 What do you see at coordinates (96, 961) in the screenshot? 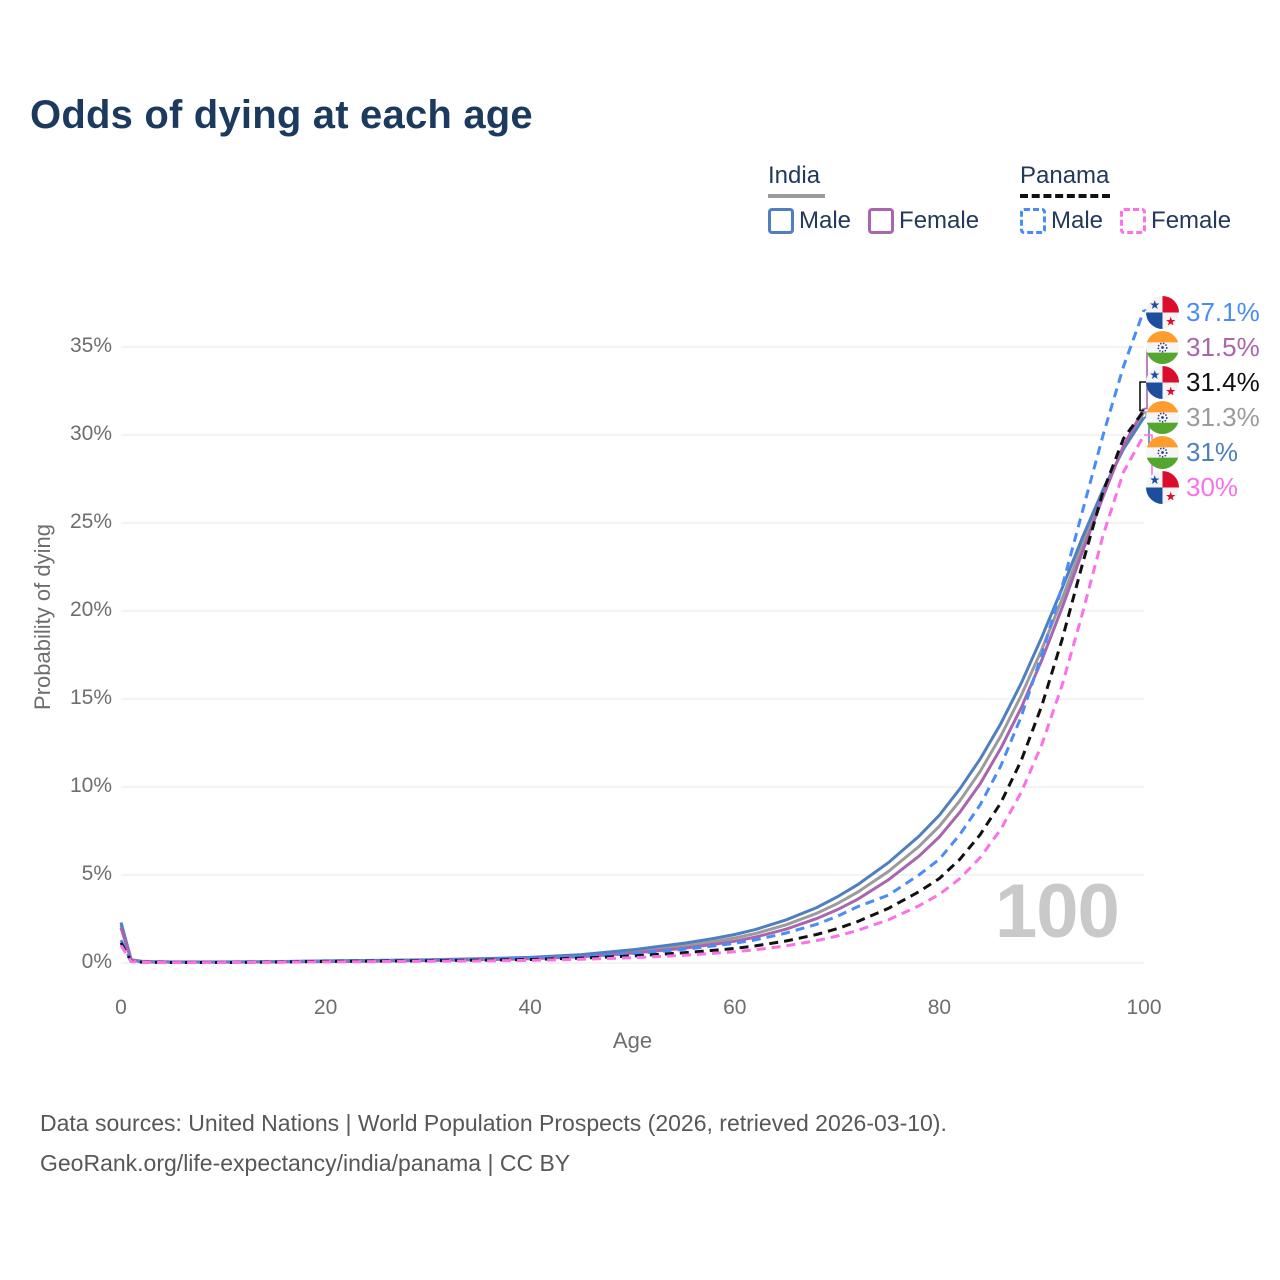
I see `y-tick-0%: 0%` at bounding box center [96, 961].